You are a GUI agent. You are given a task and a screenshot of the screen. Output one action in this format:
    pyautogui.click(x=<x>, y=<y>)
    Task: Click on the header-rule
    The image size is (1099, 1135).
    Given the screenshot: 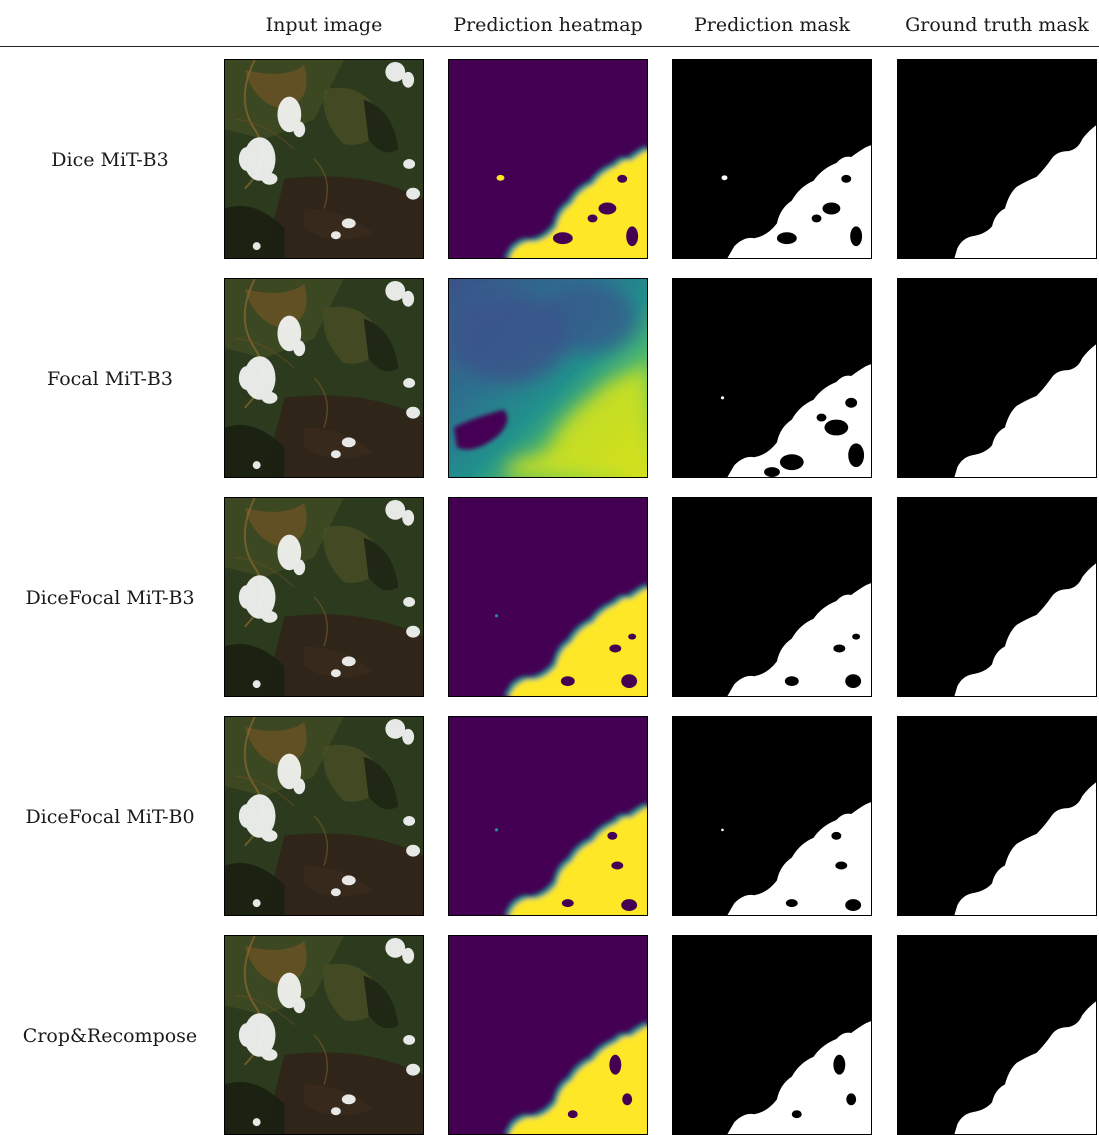 What is the action you would take?
    pyautogui.click(x=549, y=46)
    